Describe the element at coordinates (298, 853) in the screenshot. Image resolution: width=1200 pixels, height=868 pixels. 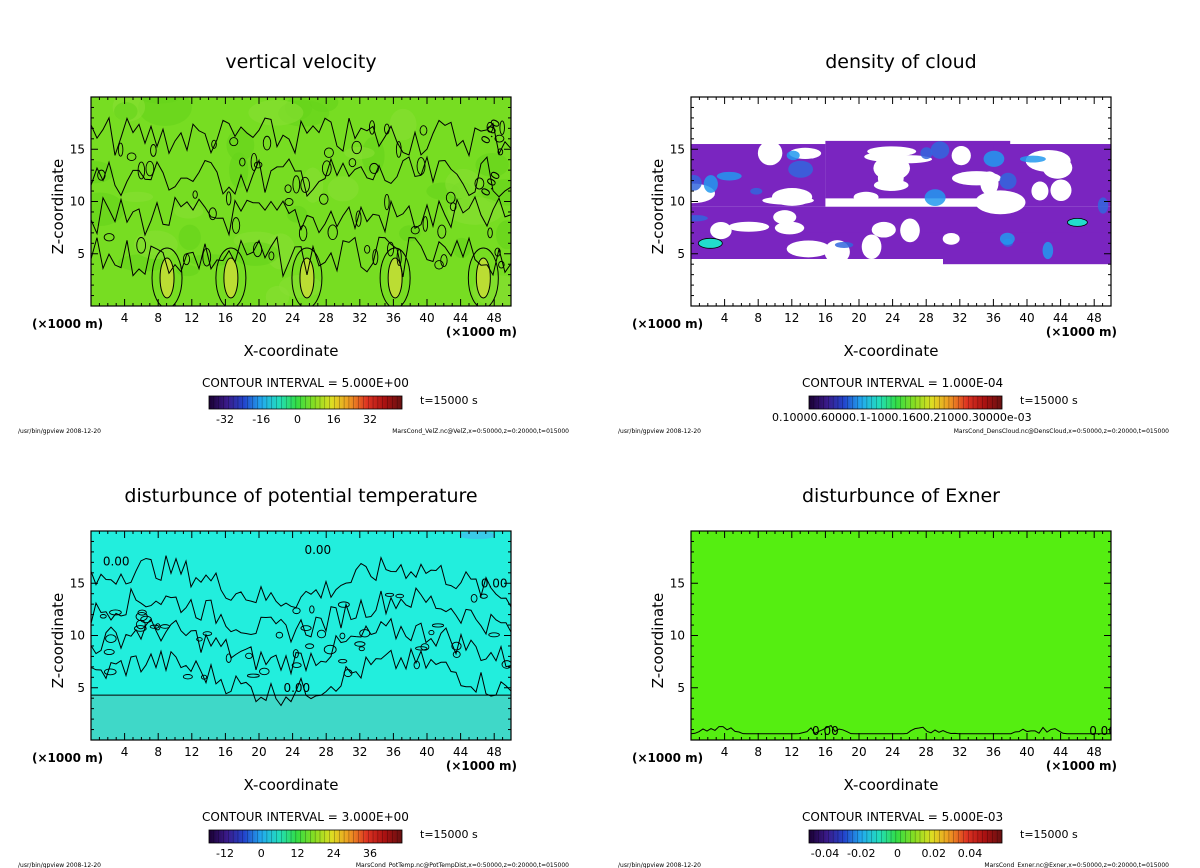
I see `colorbar-tick-label: 12` at that location.